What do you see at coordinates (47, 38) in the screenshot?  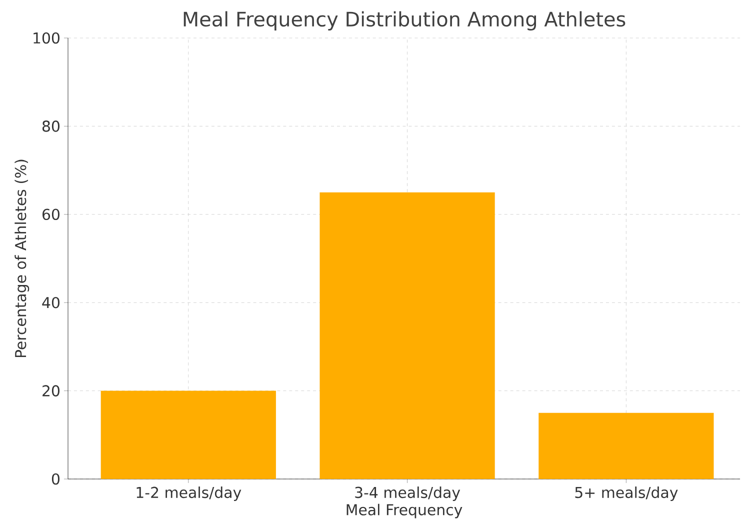 I see `y-tick-label: 100` at bounding box center [47, 38].